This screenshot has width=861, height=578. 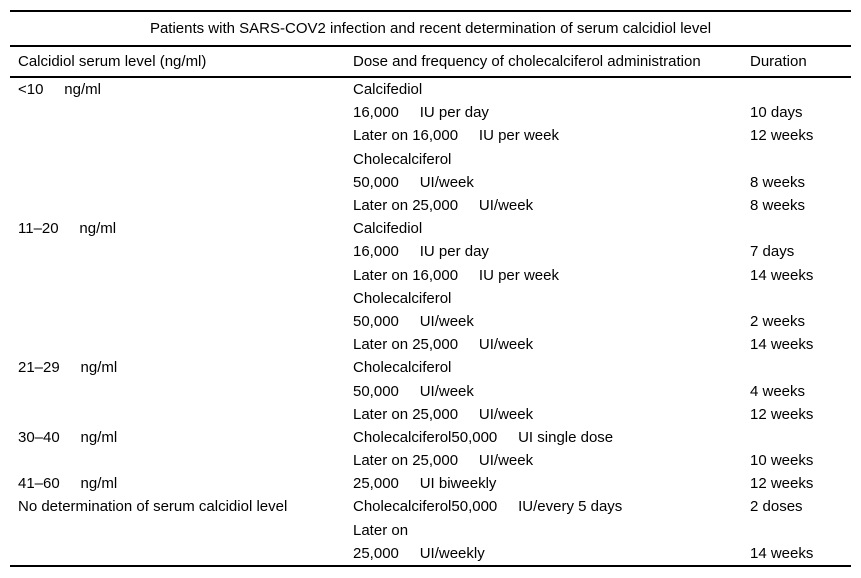 I want to click on table-row: Later on 25,000 UI/week 14 weeks, so click(x=430, y=344).